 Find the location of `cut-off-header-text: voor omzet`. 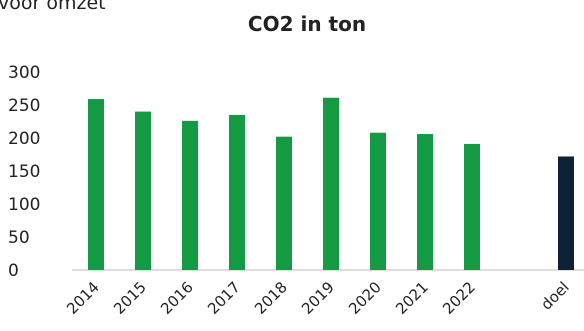

cut-off-header-text: voor omzet is located at coordinates (53, 7).